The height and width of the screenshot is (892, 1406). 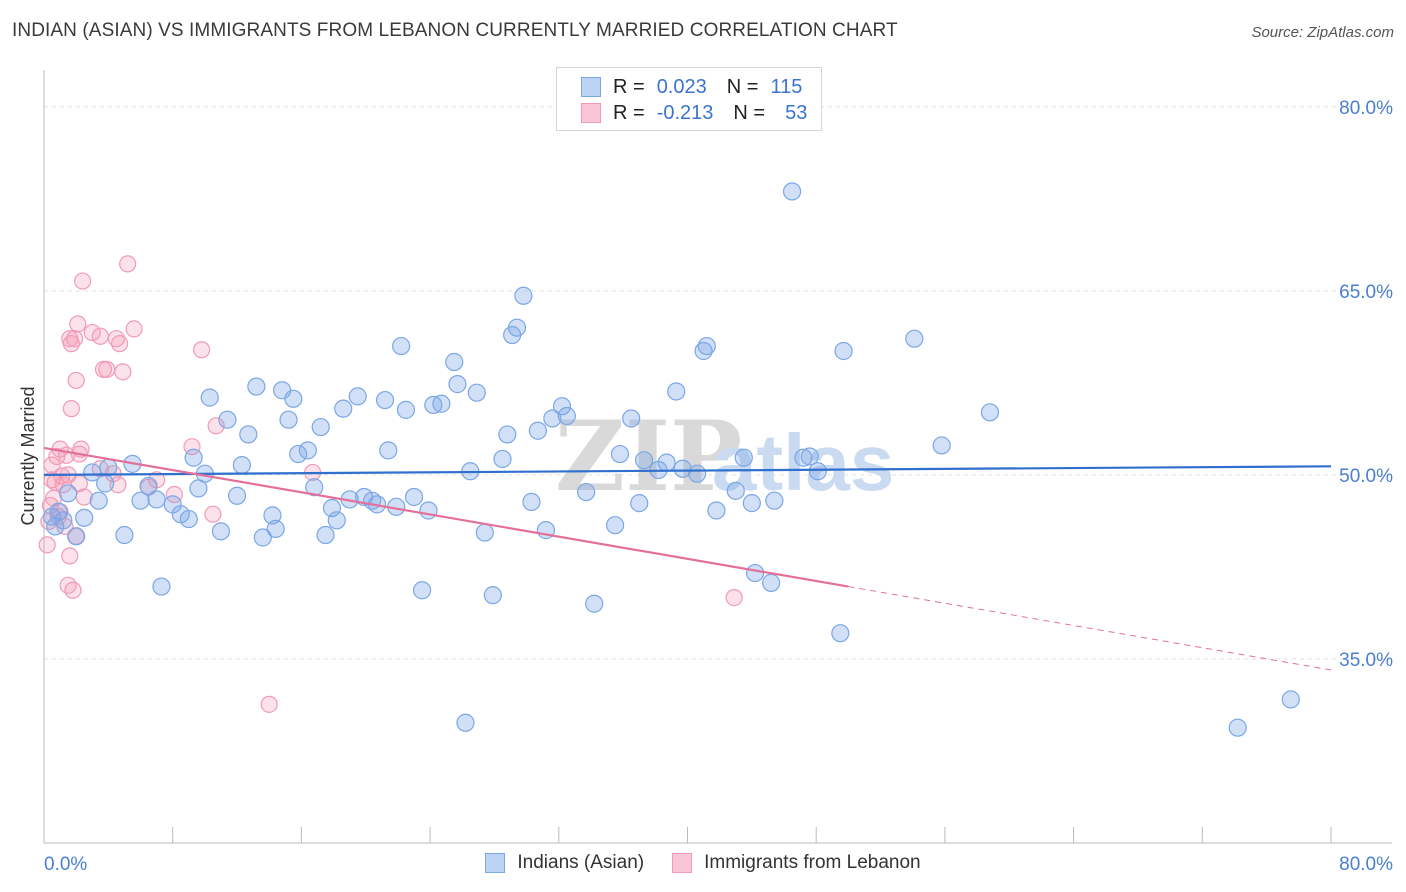 What do you see at coordinates (1366, 476) in the screenshot?
I see `y-tick-label: 50.0%` at bounding box center [1366, 476].